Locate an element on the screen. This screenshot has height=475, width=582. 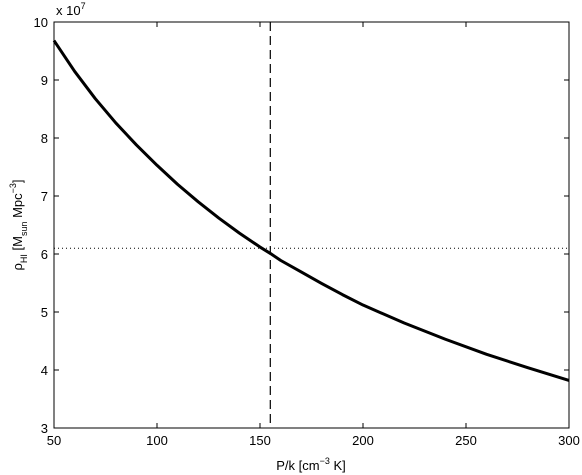
x-tick-label: 100 is located at coordinates (157, 440).